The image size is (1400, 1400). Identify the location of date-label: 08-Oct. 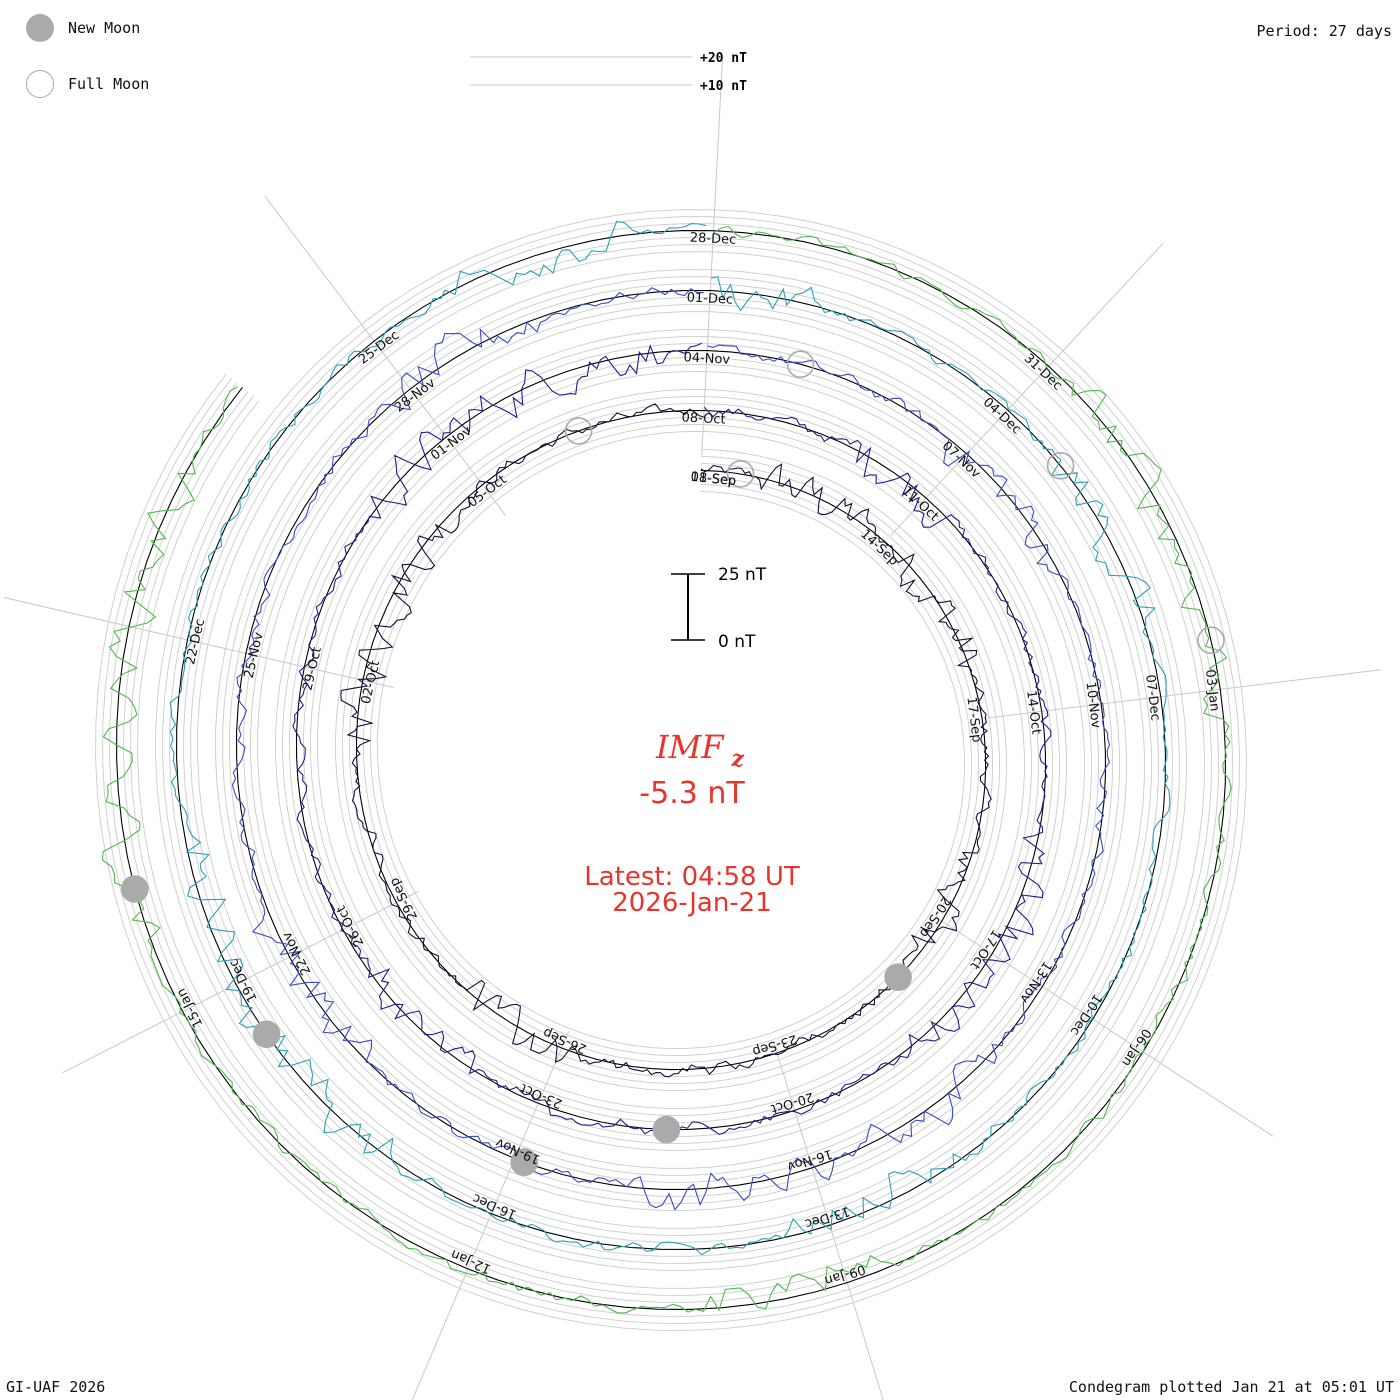
(703, 418).